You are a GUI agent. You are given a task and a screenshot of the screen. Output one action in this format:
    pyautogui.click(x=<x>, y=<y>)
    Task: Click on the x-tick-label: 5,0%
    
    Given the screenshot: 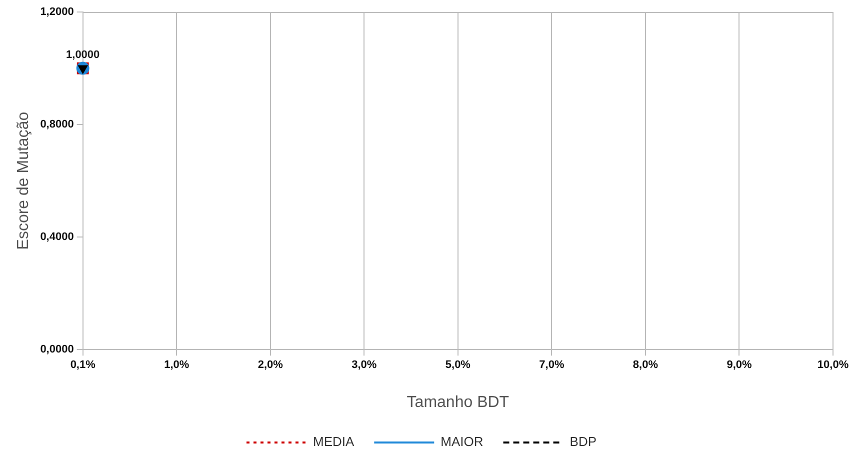 What is the action you would take?
    pyautogui.click(x=458, y=365)
    